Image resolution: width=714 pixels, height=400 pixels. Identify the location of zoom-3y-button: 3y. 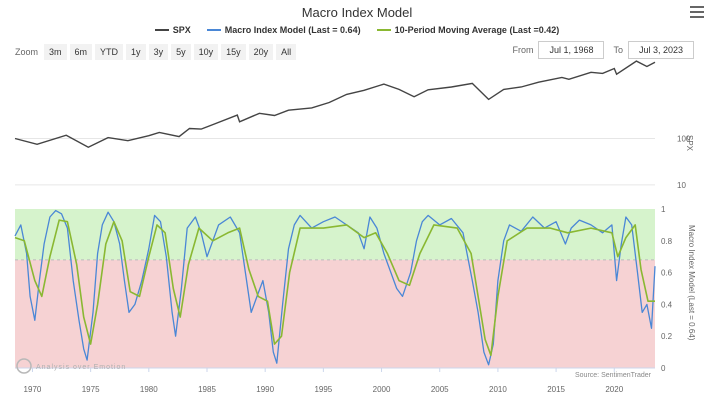
(158, 52).